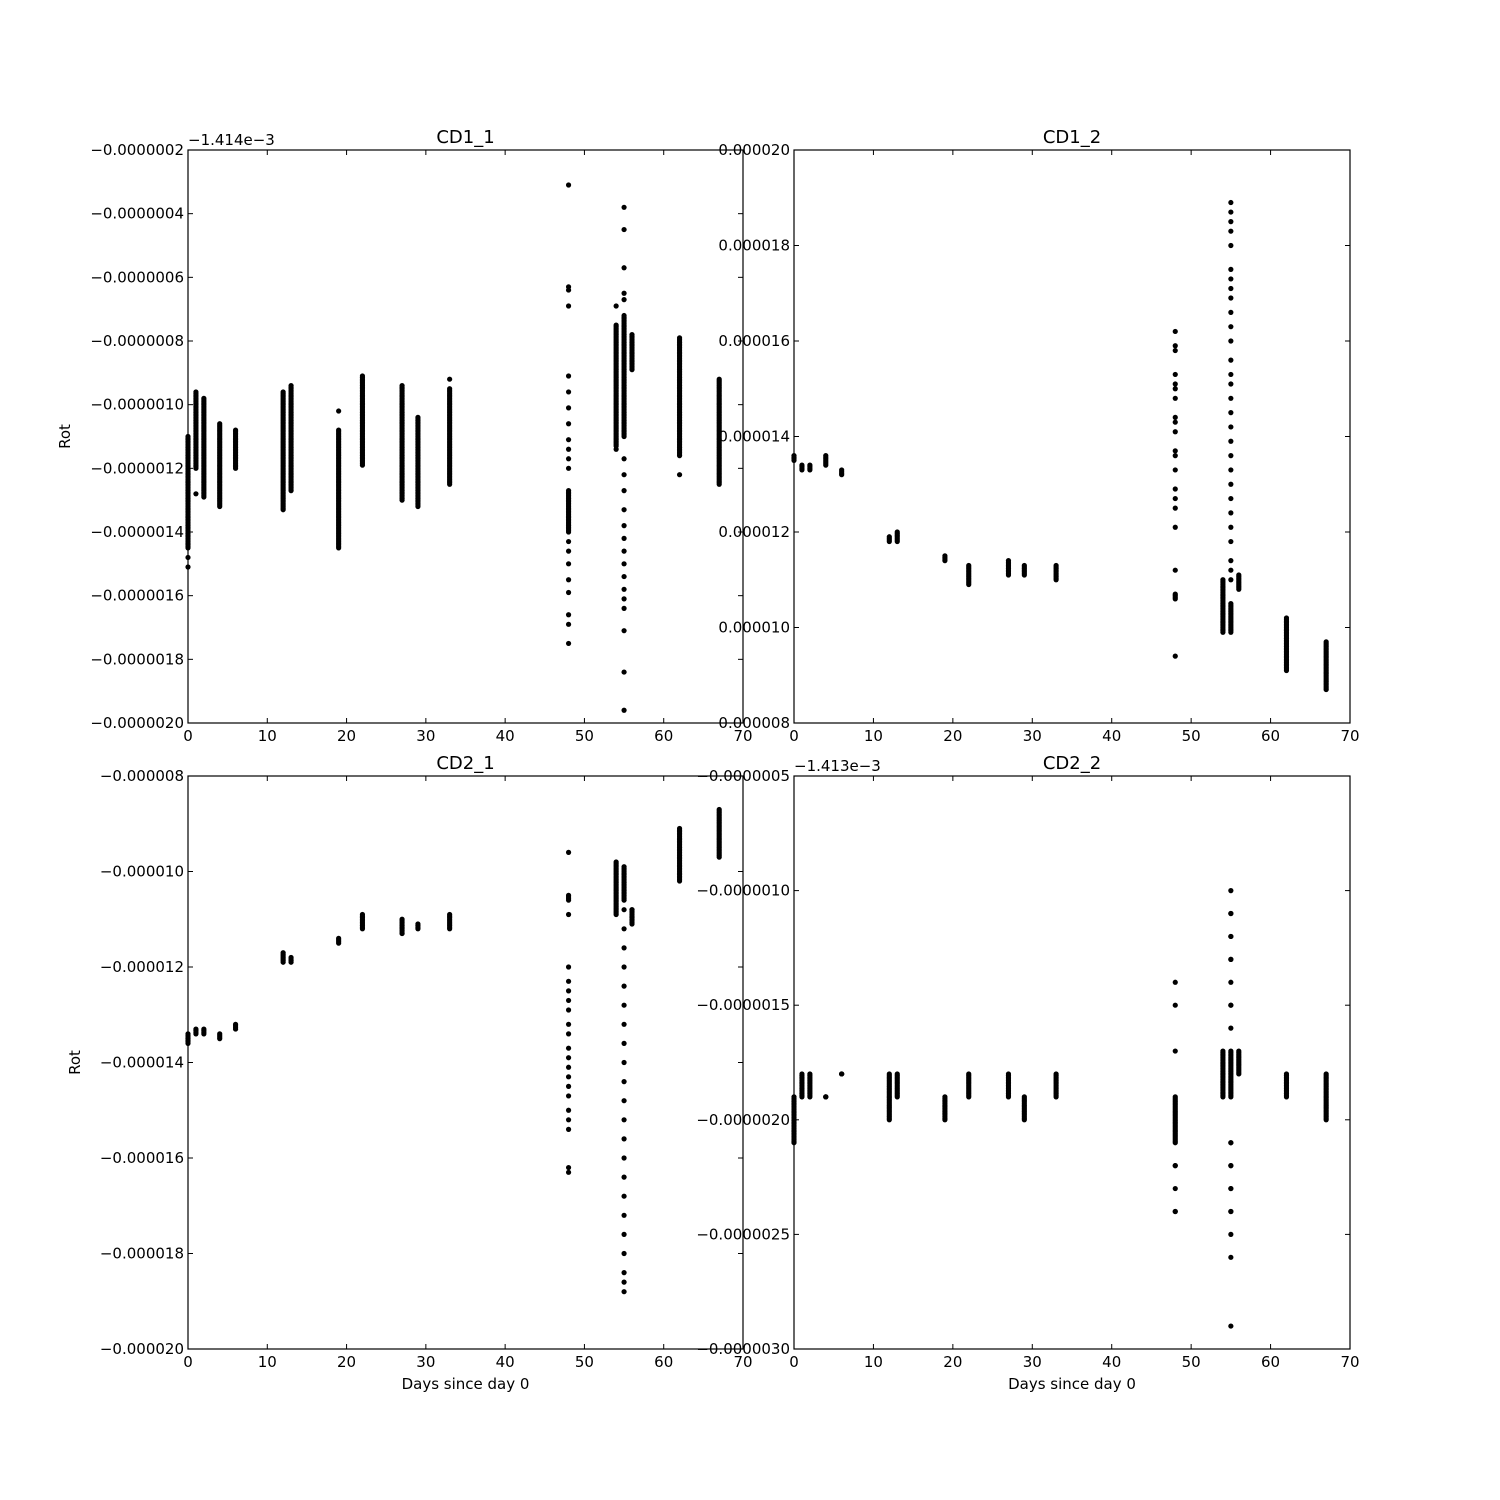 The height and width of the screenshot is (1500, 1500). Describe the element at coordinates (137, 405) in the screenshot. I see `y-tick-label: −0.0000010` at that location.